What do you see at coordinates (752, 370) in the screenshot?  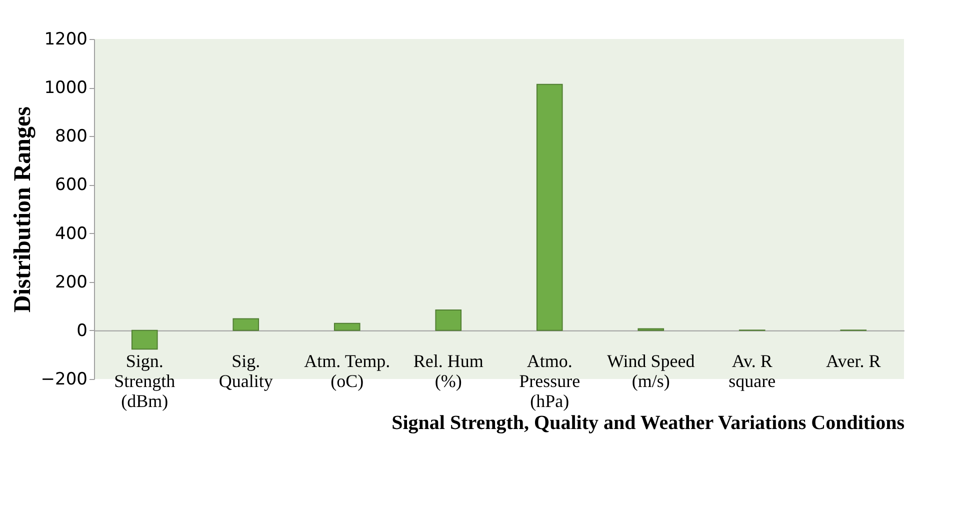 I see `x-tick-label: Av. R square` at bounding box center [752, 370].